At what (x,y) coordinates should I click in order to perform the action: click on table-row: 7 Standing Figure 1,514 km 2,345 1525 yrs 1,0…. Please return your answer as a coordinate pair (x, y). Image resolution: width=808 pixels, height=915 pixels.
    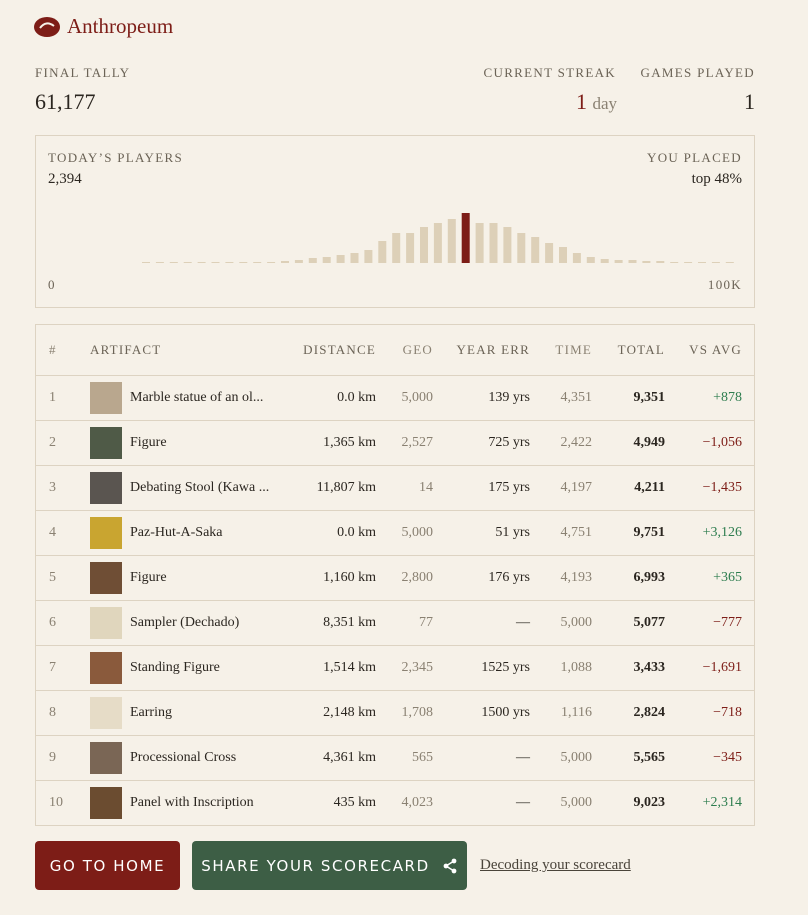
    Looking at the image, I should click on (395, 667).